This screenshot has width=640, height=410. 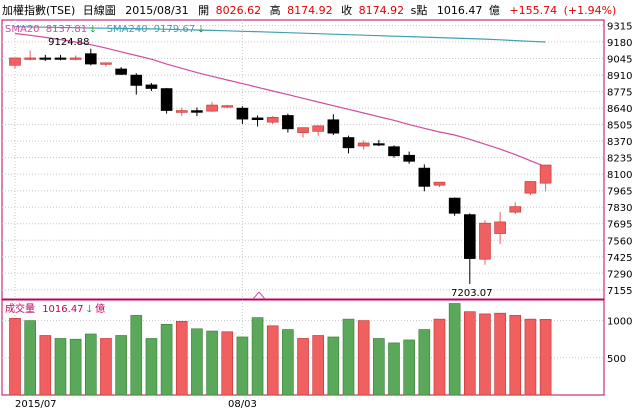 I want to click on sma240-line, so click(x=280, y=34).